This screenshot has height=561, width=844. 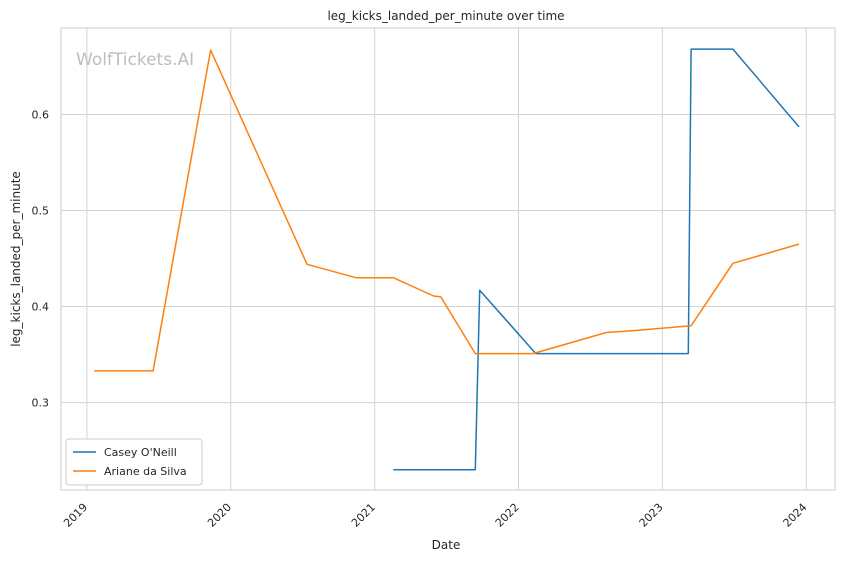 What do you see at coordinates (445, 16) in the screenshot?
I see `chart-title: leg_kicks_landed_per_minute over time` at bounding box center [445, 16].